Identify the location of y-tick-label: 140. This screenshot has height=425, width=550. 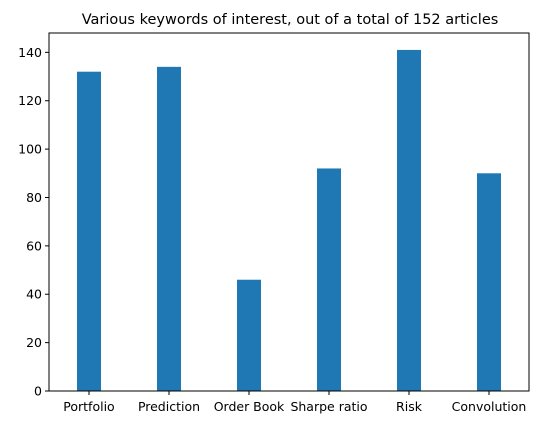
(30, 52).